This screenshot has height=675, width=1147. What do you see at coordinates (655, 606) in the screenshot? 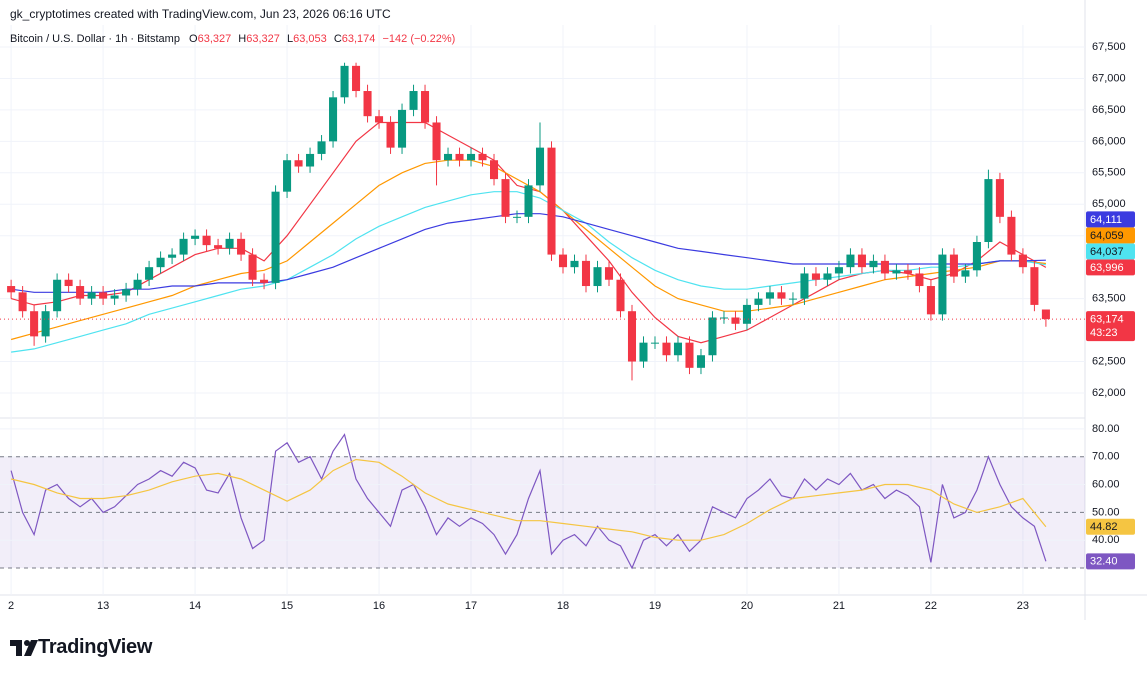
I see `x-tick-label: 19` at bounding box center [655, 606].